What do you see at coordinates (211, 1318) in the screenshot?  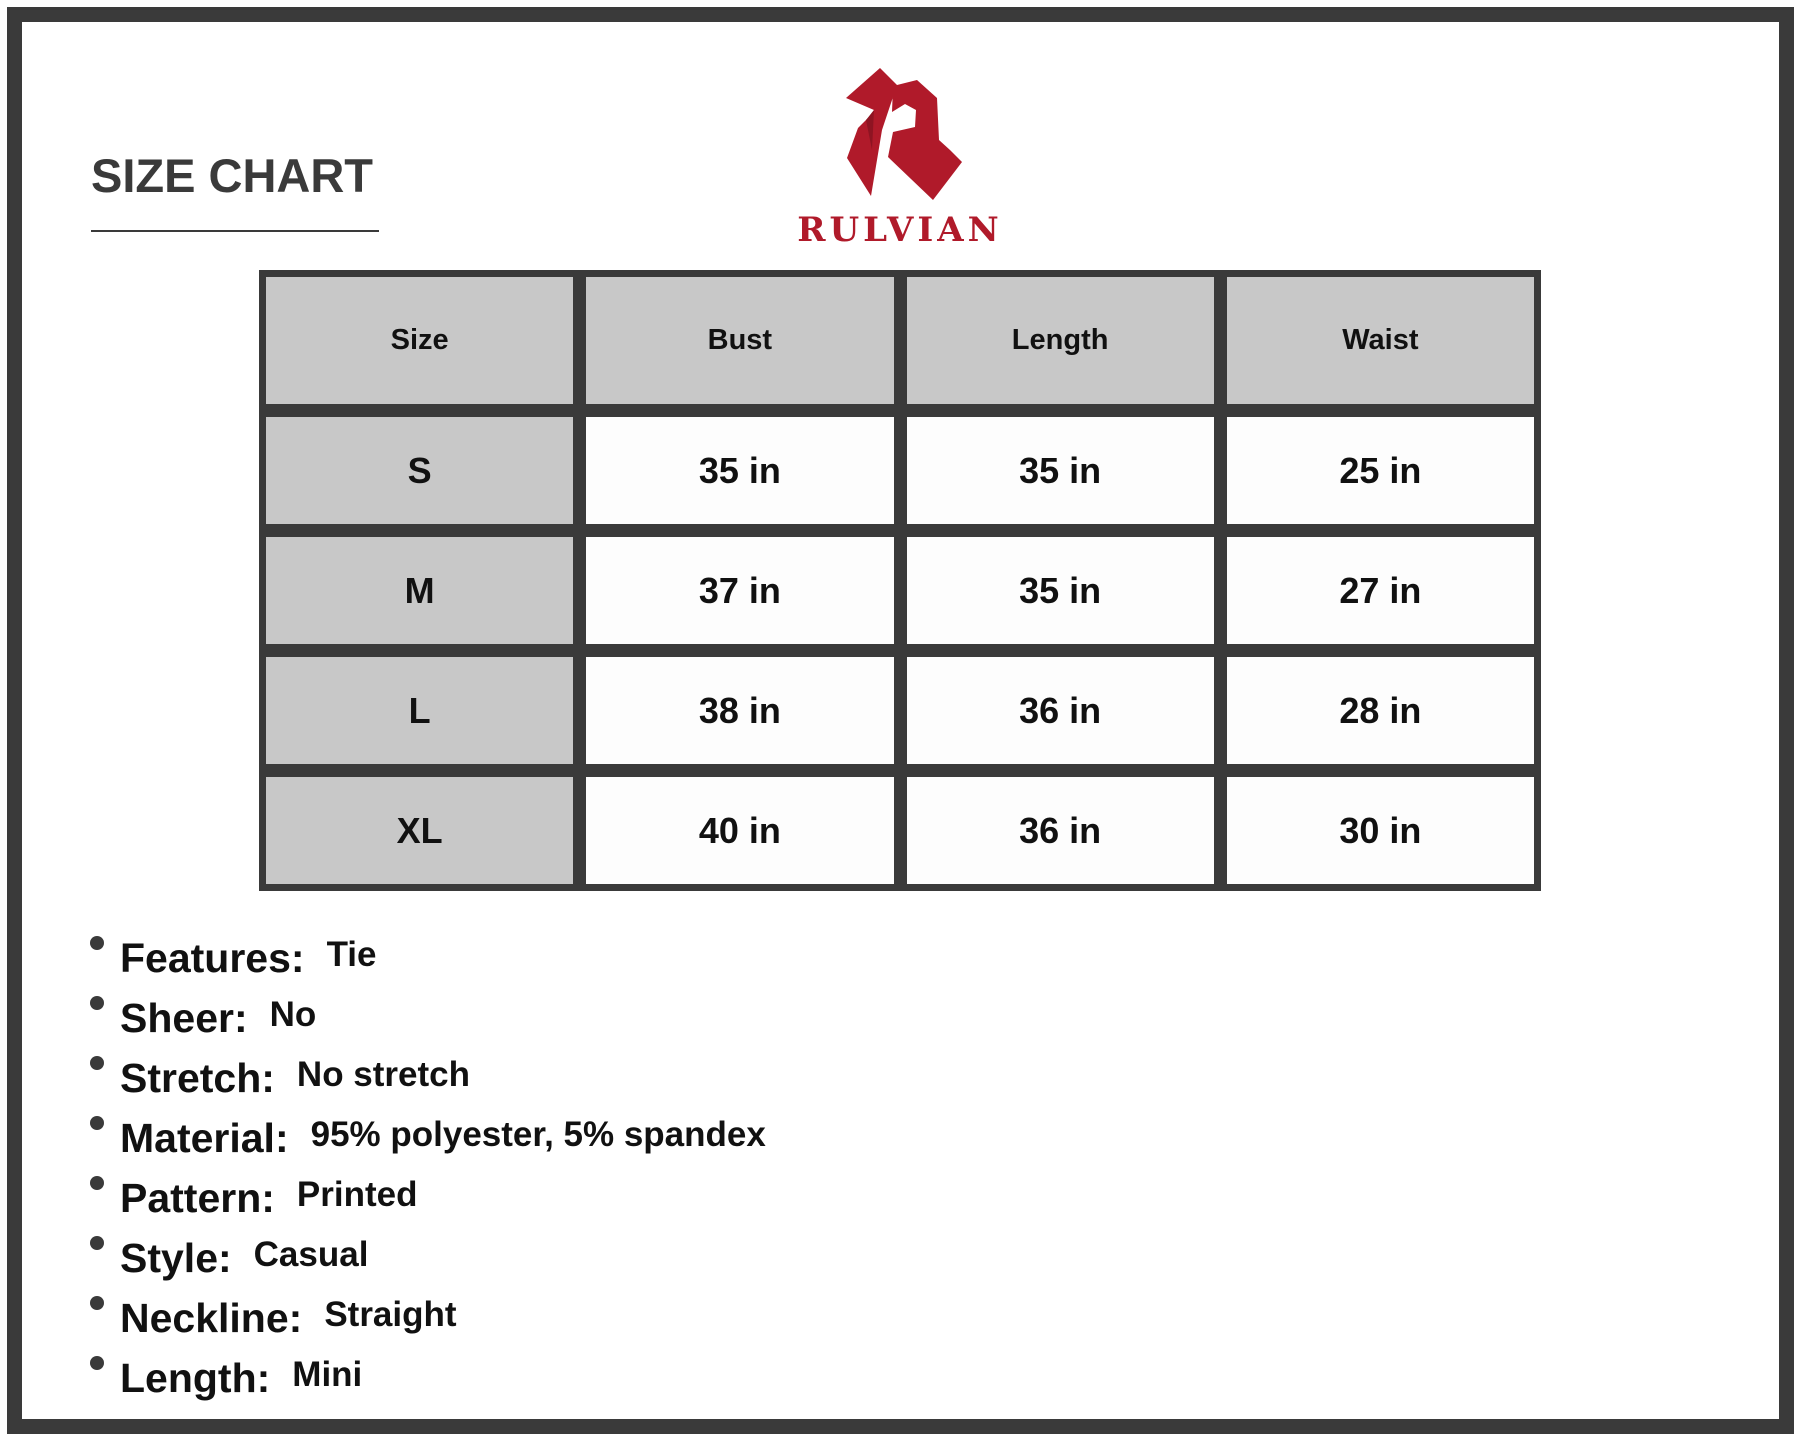 I see `property-label: Neckline:` at bounding box center [211, 1318].